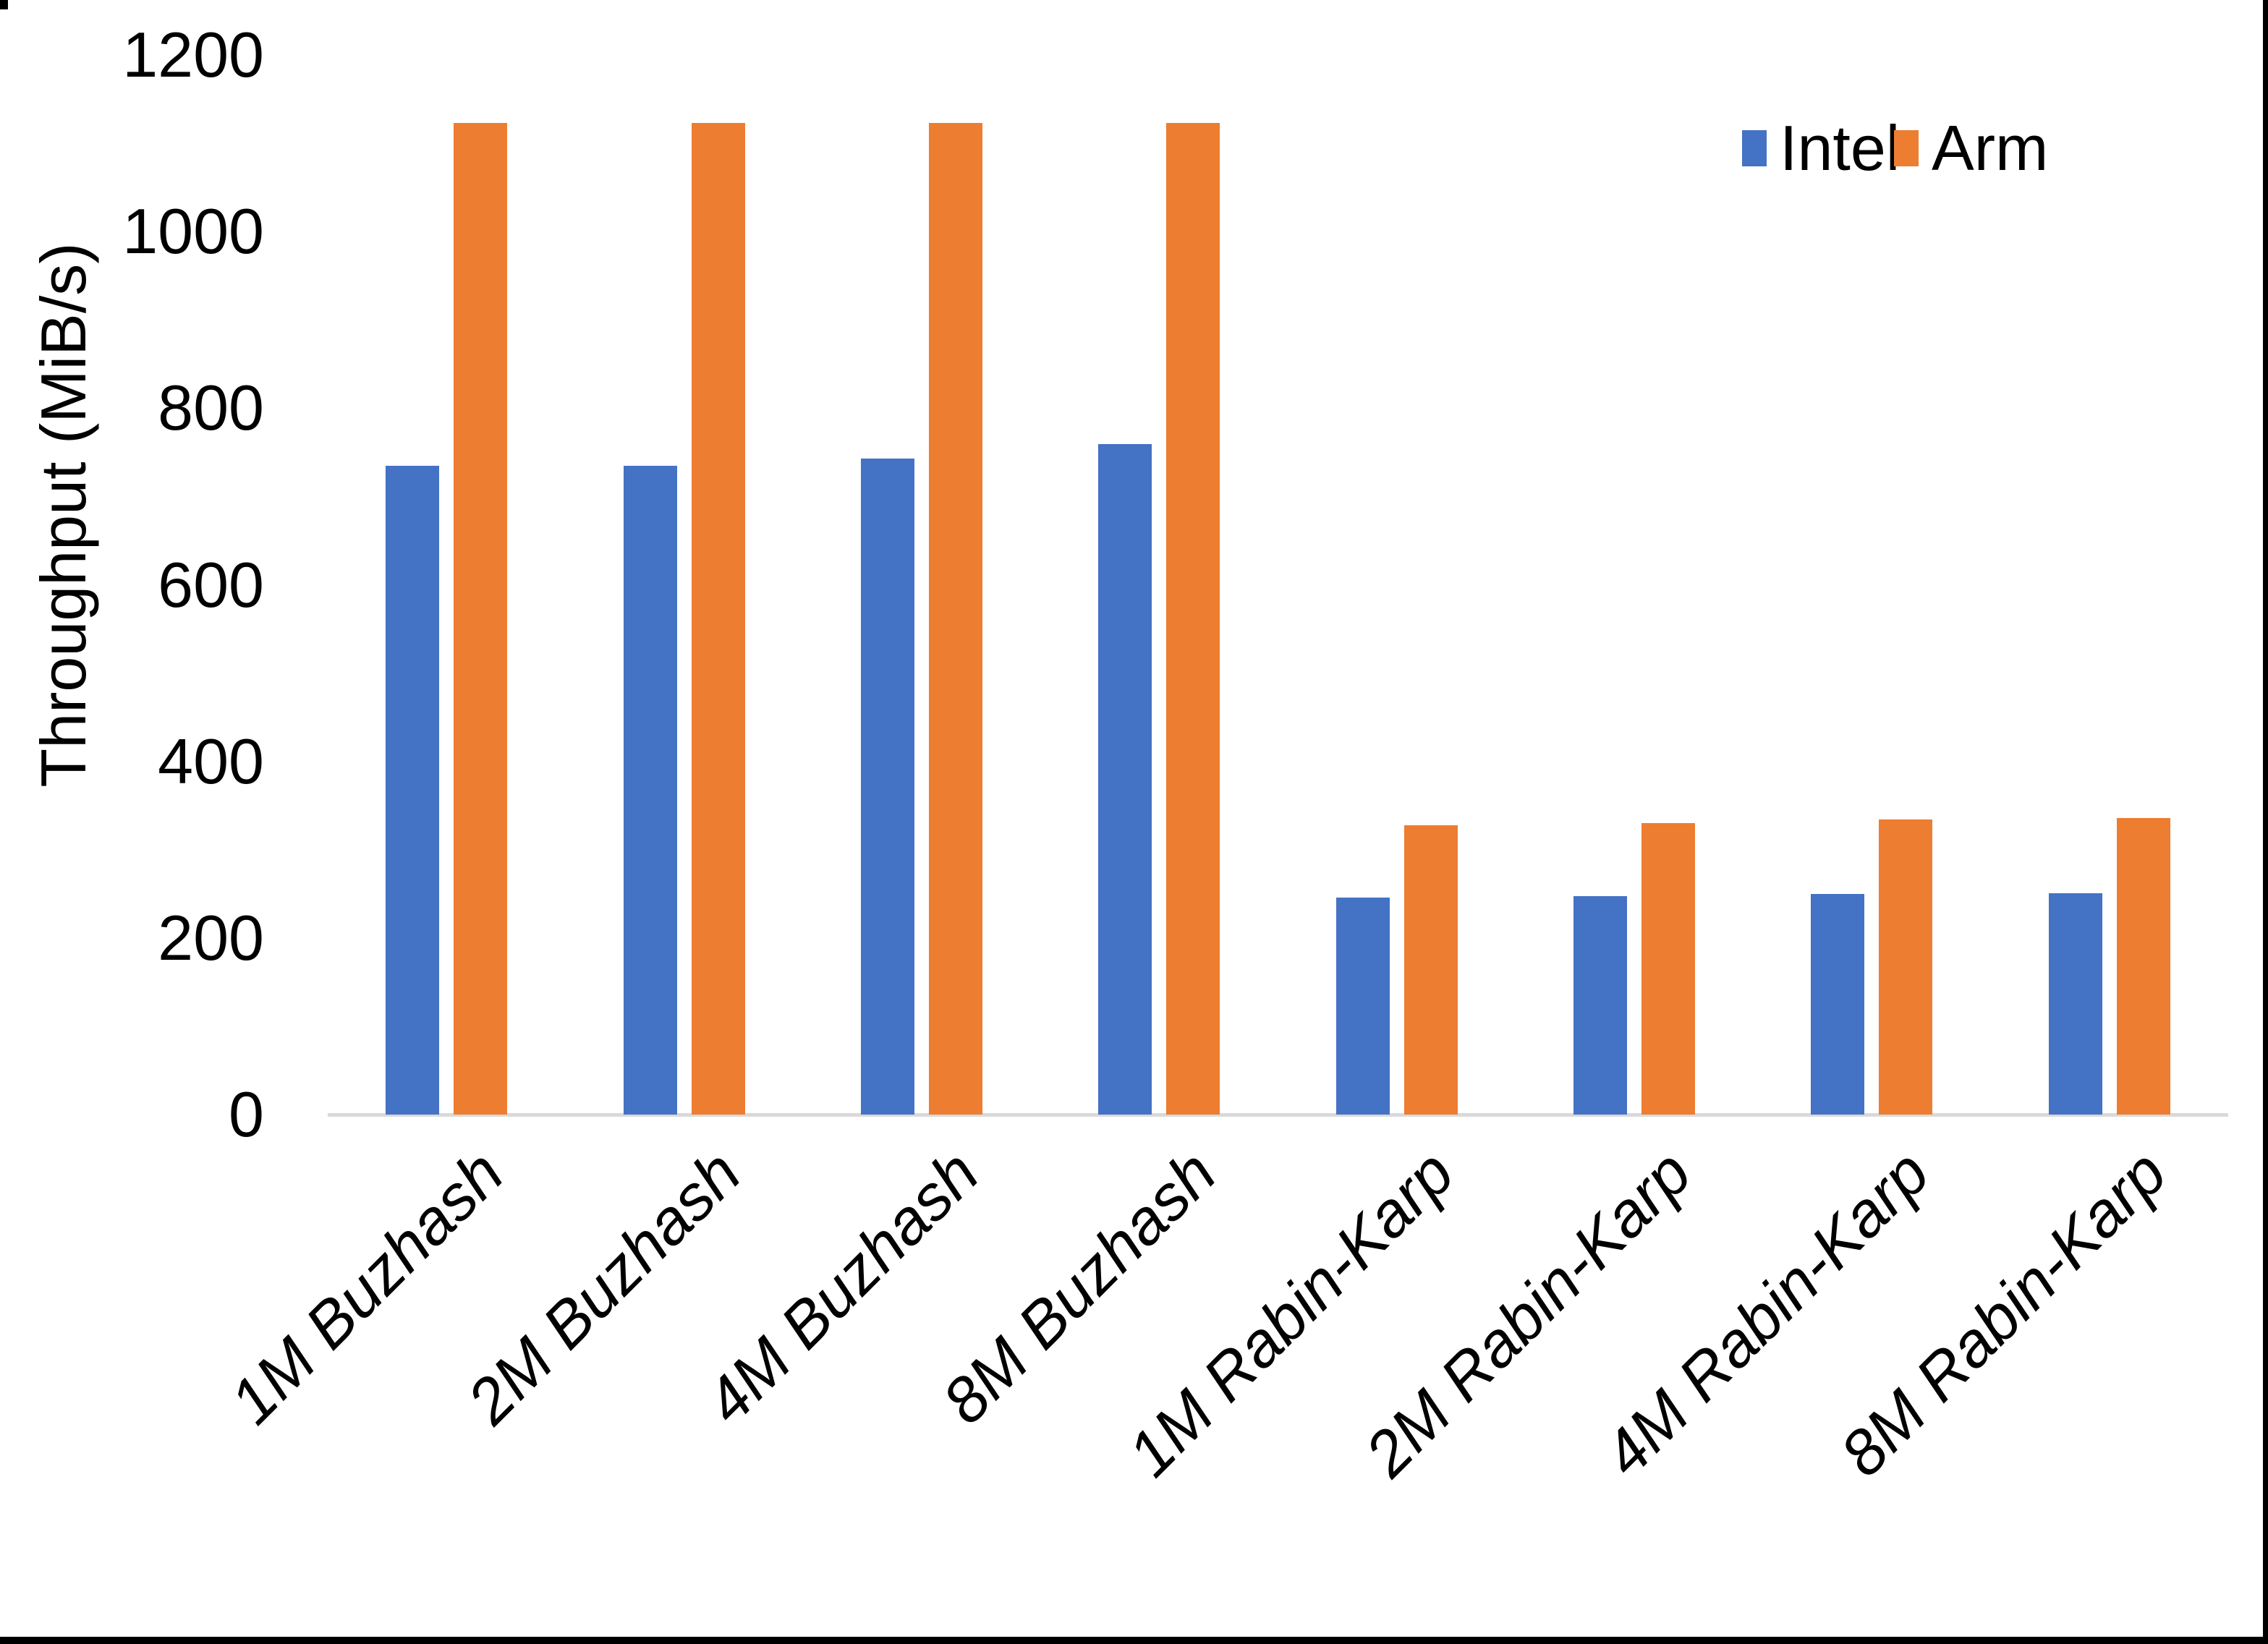 The height and width of the screenshot is (1644, 2268). I want to click on legend-item-arm: Arm, so click(1971, 148).